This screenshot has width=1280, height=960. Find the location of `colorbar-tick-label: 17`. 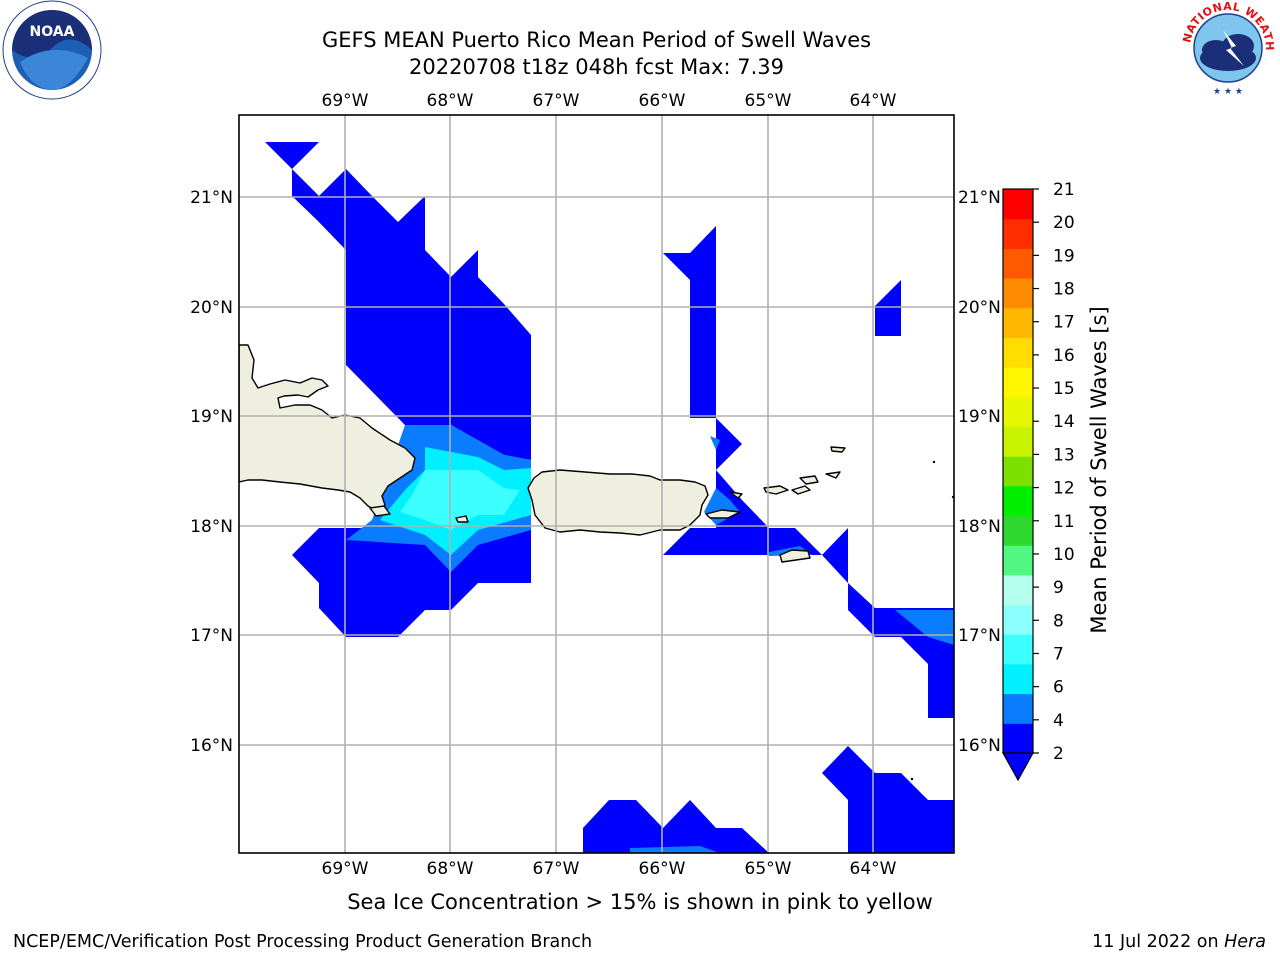

colorbar-tick-label: 17 is located at coordinates (1064, 323).